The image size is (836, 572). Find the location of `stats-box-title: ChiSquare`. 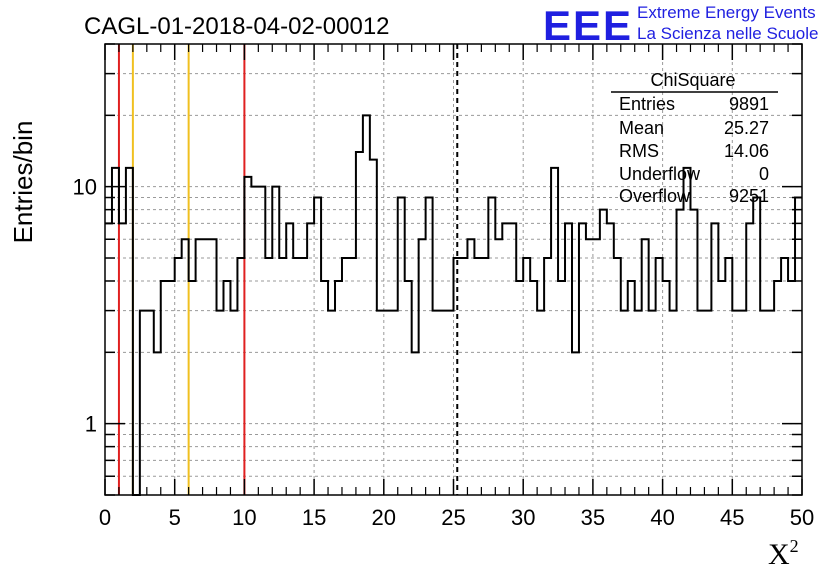

stats-box-title: ChiSquare is located at coordinates (692, 80).